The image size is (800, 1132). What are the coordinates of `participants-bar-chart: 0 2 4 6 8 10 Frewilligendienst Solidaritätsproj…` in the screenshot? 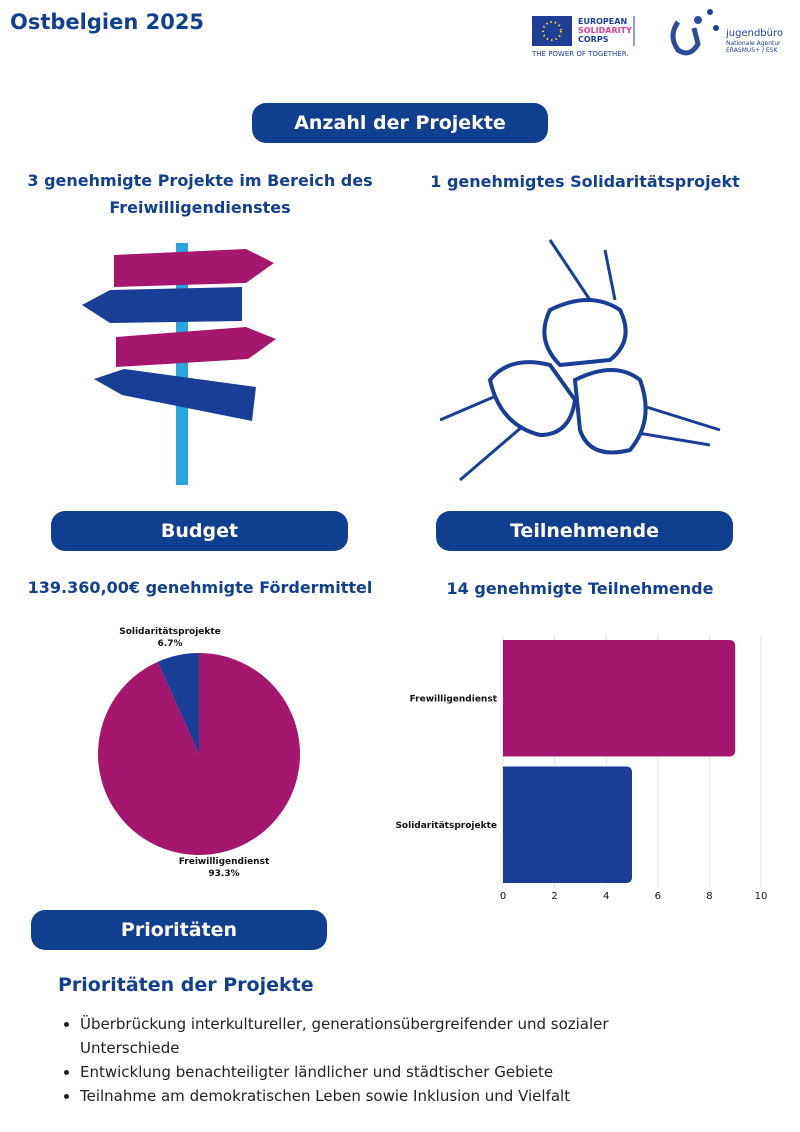 It's located at (581, 768).